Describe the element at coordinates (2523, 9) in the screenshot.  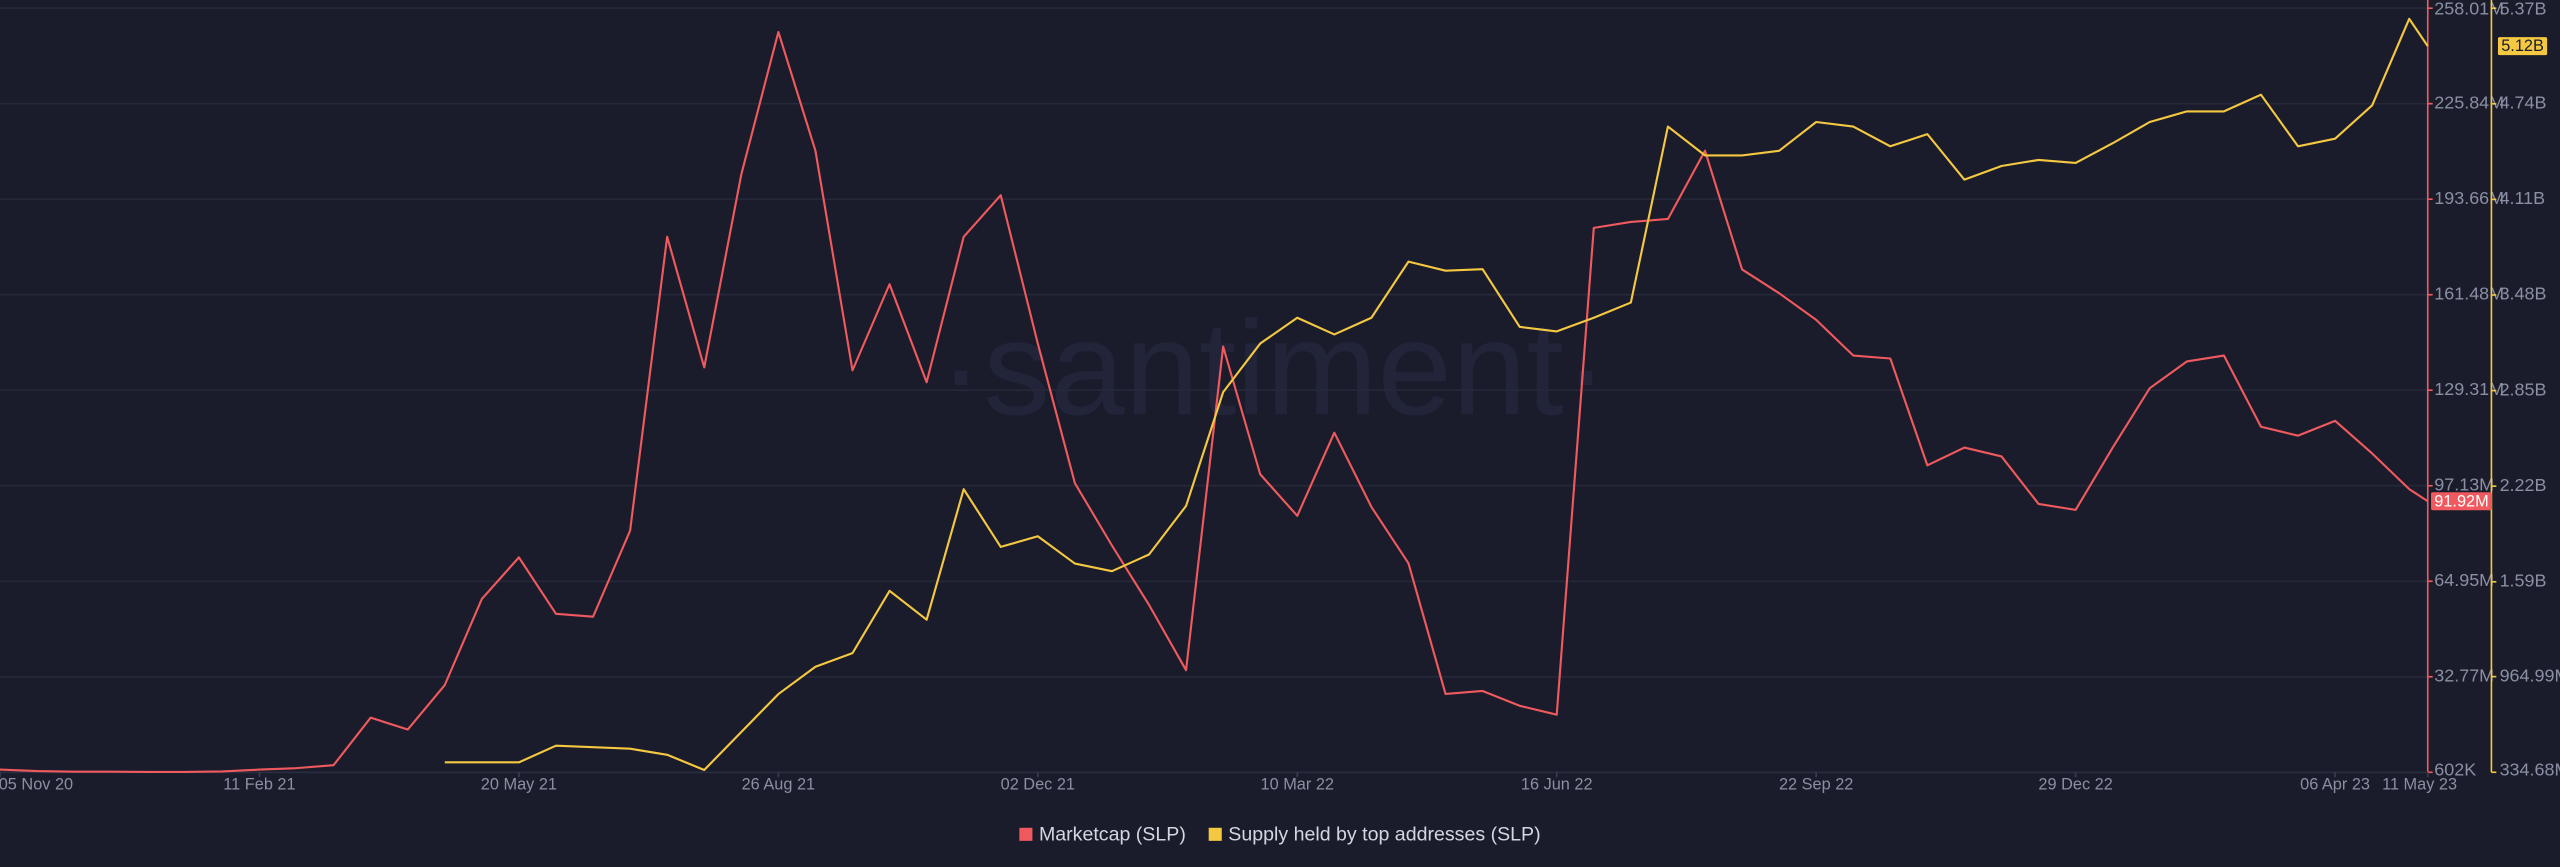
I see `y2-tick-label: 5.37B` at that location.